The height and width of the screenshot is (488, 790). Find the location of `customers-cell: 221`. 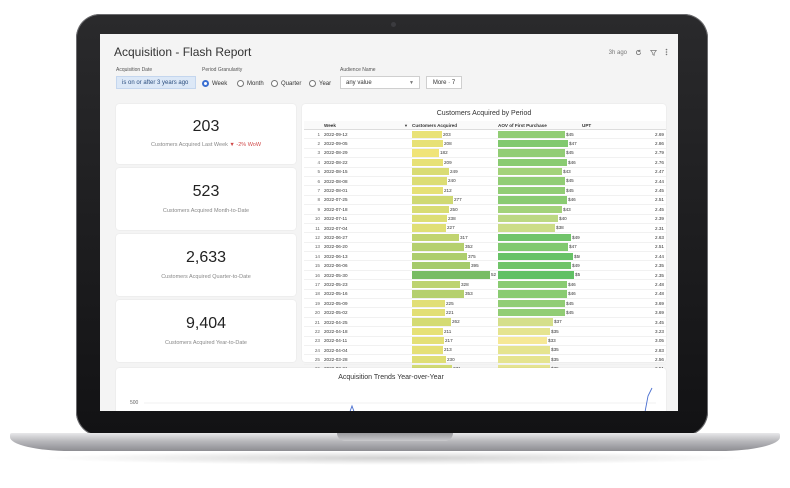

customers-cell: 221 is located at coordinates (453, 312).